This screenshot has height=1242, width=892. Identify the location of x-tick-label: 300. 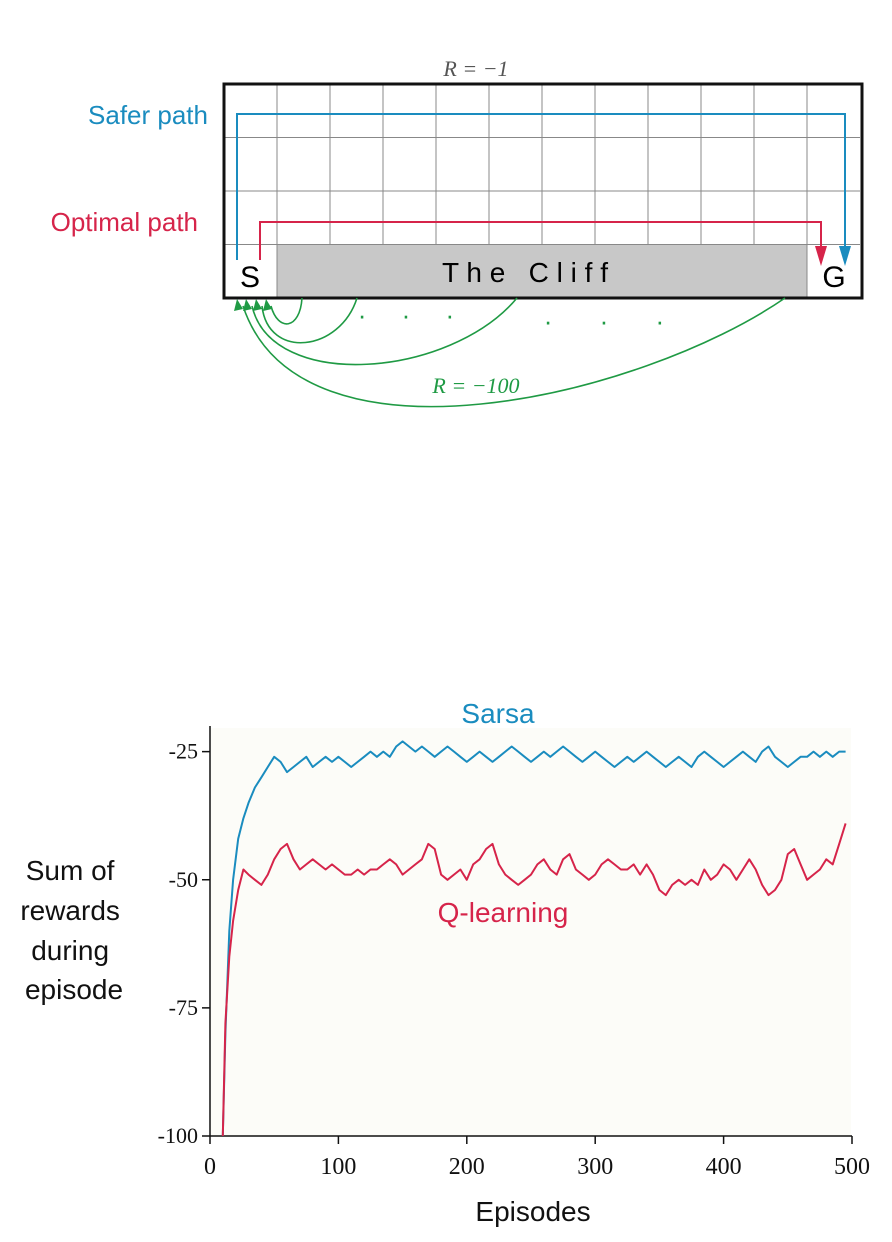
(595, 1167).